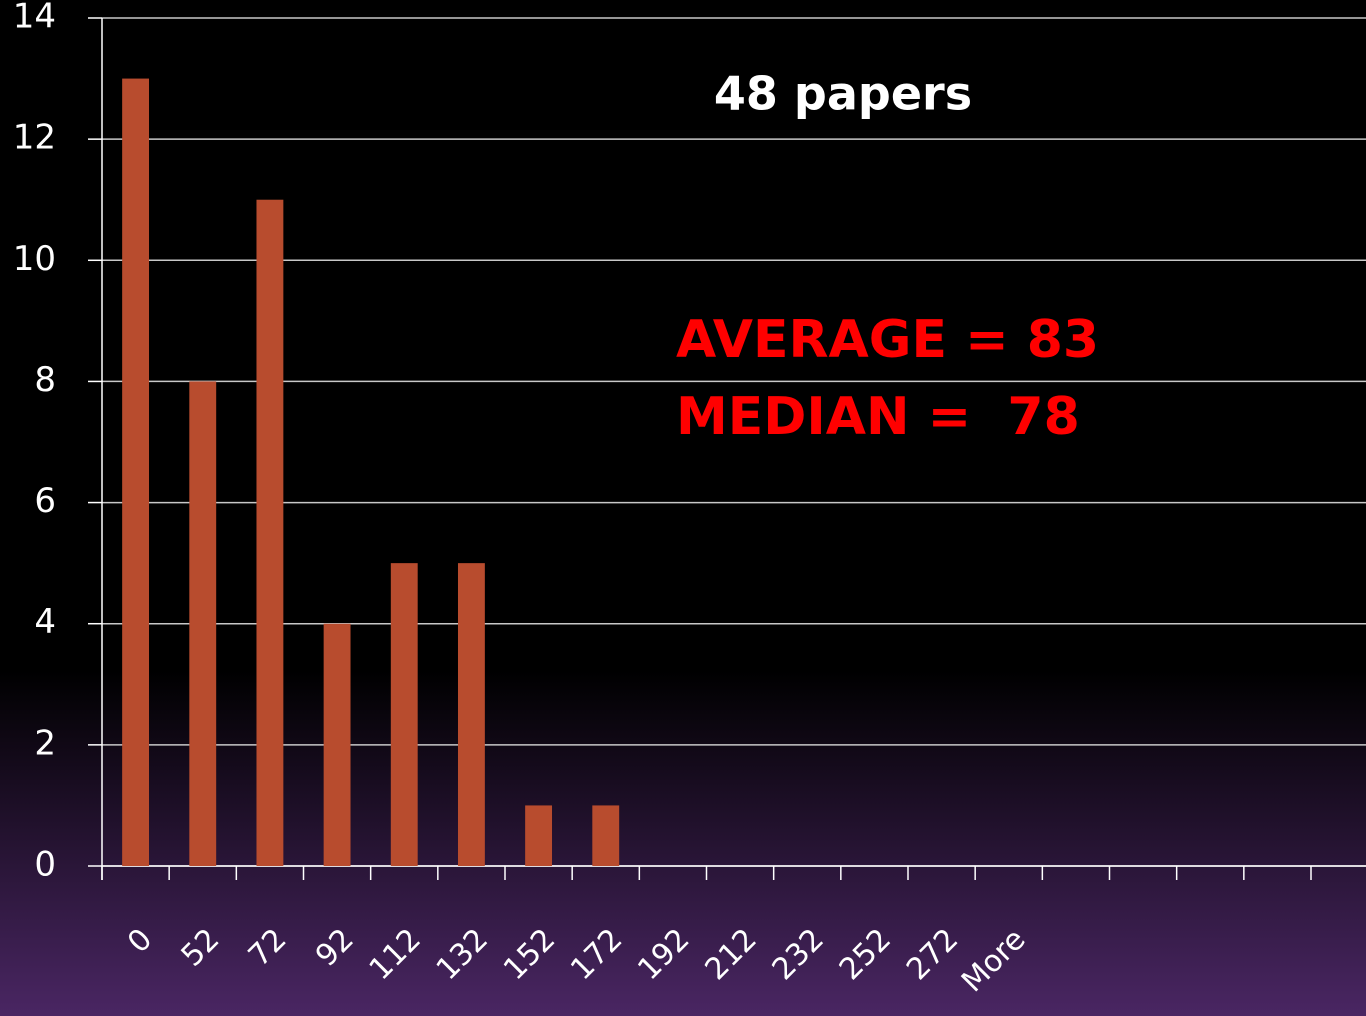 The height and width of the screenshot is (1016, 1366). What do you see at coordinates (843, 94) in the screenshot?
I see `annotation: 48 papers` at bounding box center [843, 94].